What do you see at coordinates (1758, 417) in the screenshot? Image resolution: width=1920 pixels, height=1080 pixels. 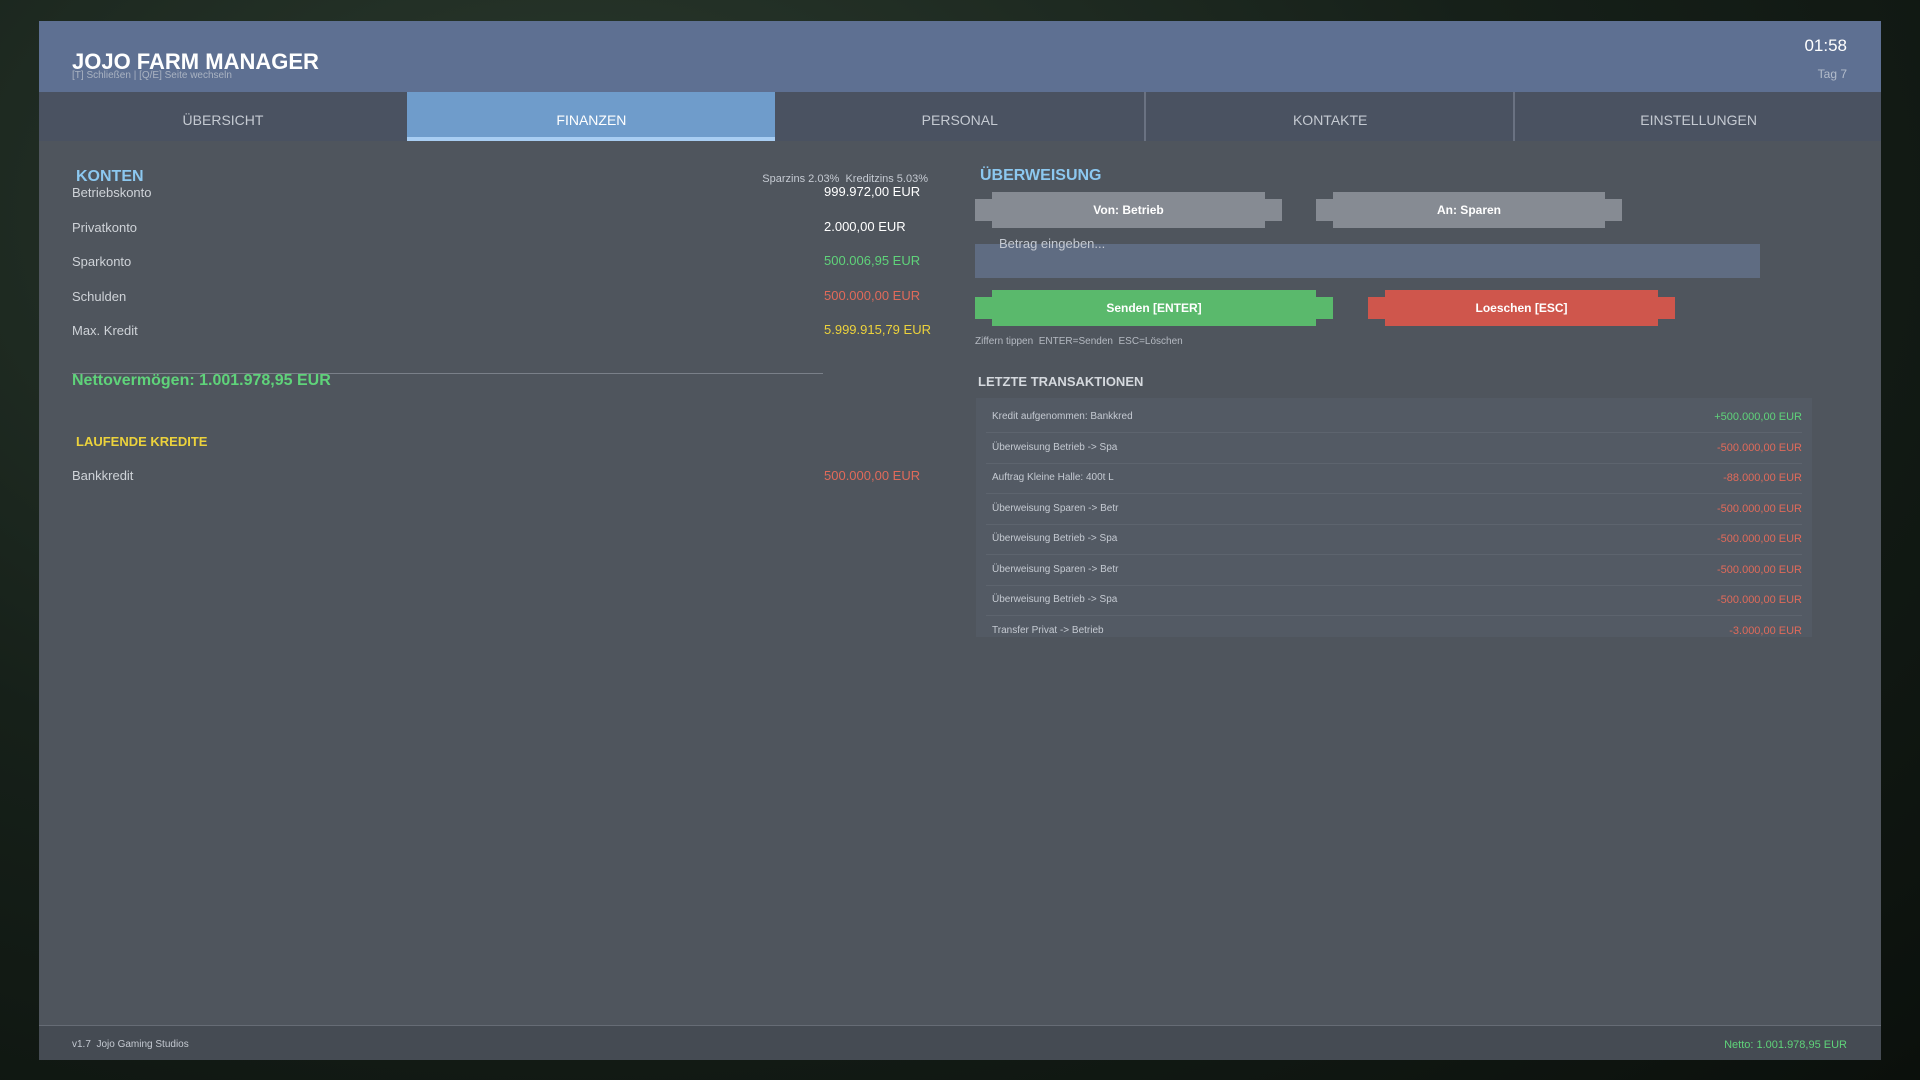 I see `transaction-amount: +500.000,00 EUR` at bounding box center [1758, 417].